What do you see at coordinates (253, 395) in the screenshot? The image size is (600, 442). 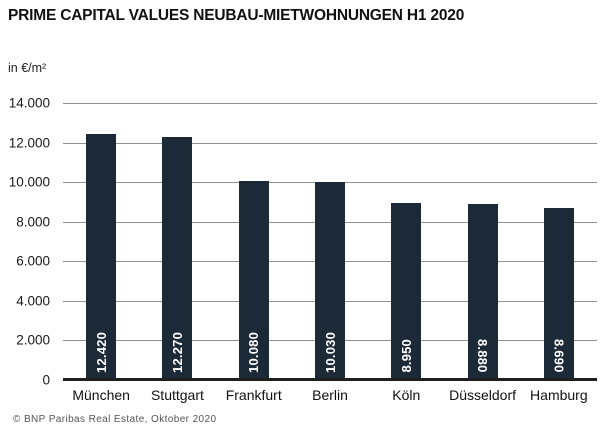 I see `x-category-label: Frankfurt` at bounding box center [253, 395].